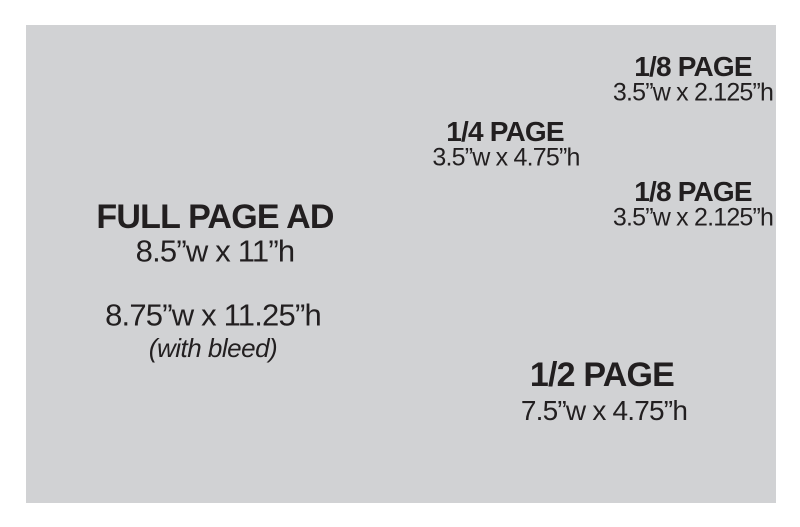 The height and width of the screenshot is (527, 800). What do you see at coordinates (693, 66) in the screenshot?
I see `eighth-page-top-title: 1/8 PAGE` at bounding box center [693, 66].